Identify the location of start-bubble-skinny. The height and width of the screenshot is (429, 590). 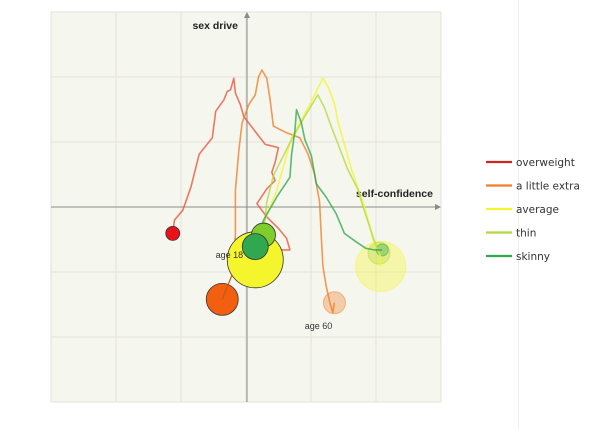
(255, 247).